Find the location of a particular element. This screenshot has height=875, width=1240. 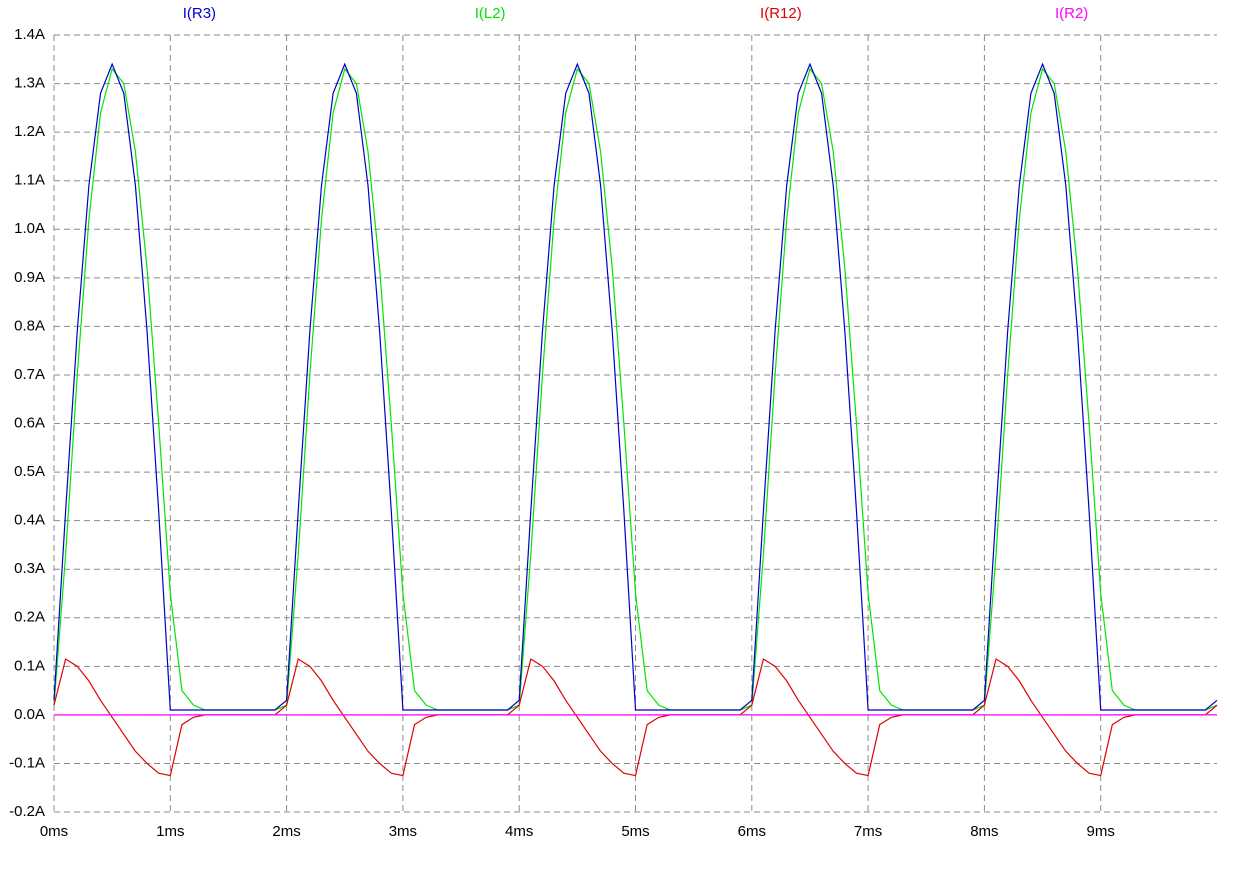

x-tick-label: 2ms is located at coordinates (286, 831).